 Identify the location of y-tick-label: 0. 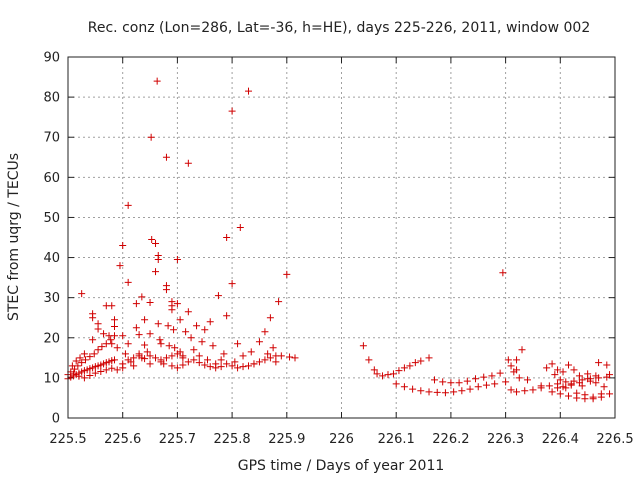
(56, 419).